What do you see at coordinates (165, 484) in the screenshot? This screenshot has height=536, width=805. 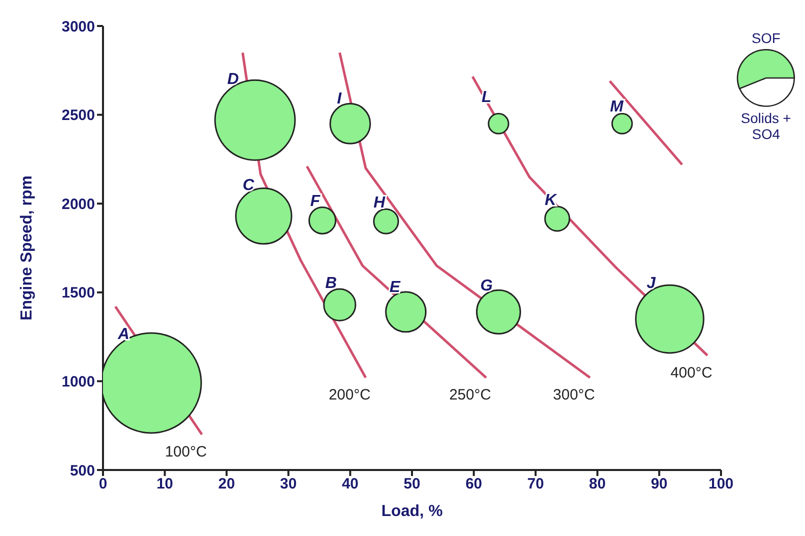 I see `x-tick-label: 10` at bounding box center [165, 484].